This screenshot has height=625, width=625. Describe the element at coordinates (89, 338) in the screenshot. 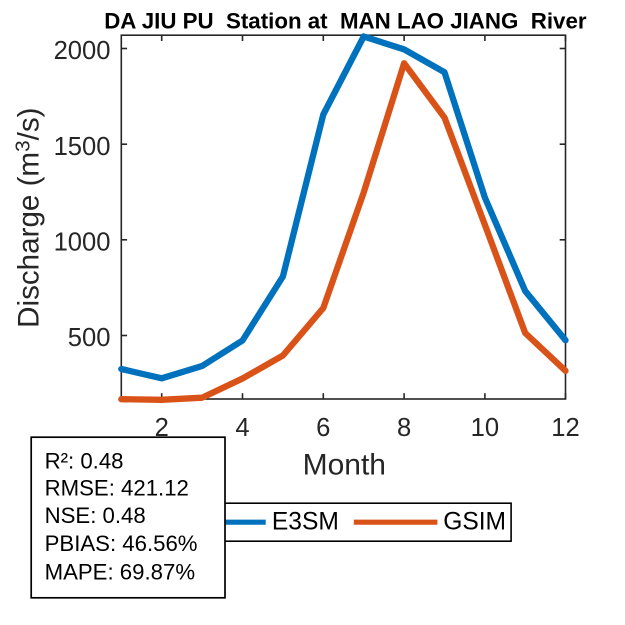

I see `svg-text: 500` at that location.